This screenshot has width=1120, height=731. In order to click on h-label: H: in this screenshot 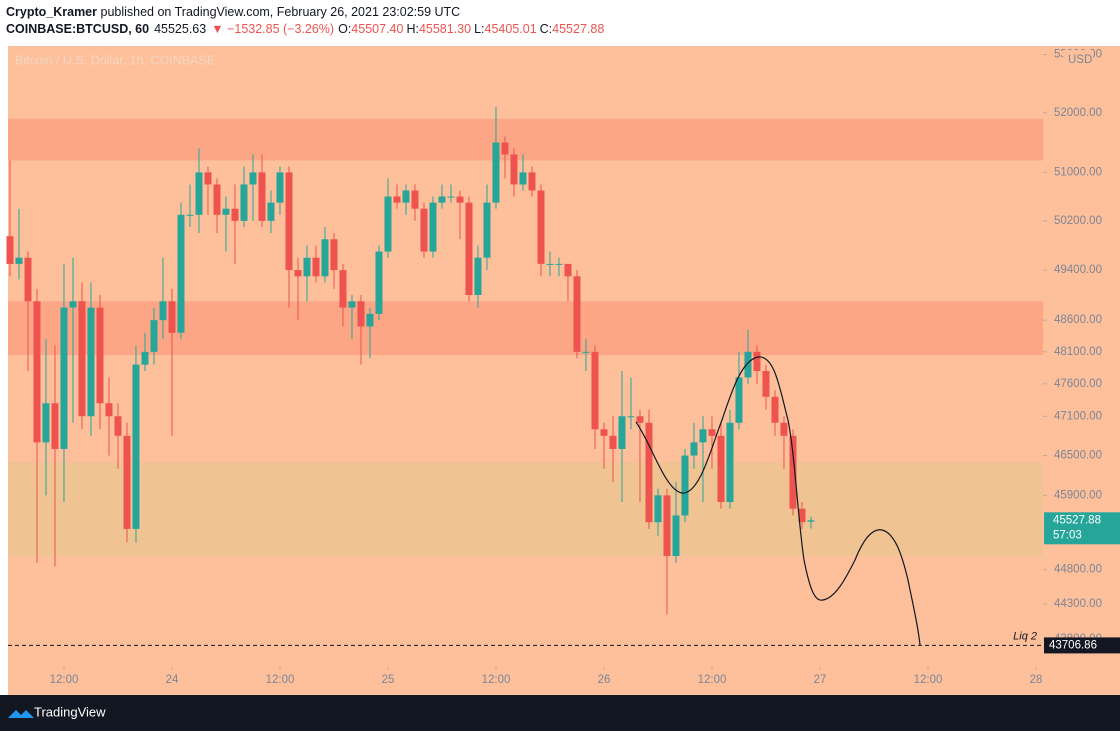, I will do `click(412, 29)`.